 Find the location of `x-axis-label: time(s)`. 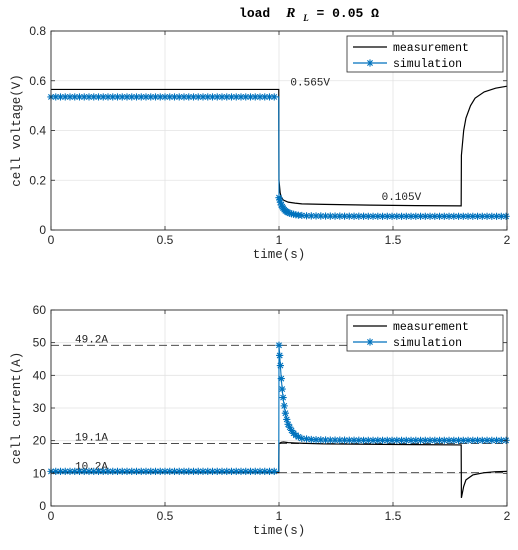

x-axis-label: time(s) is located at coordinates (279, 255).